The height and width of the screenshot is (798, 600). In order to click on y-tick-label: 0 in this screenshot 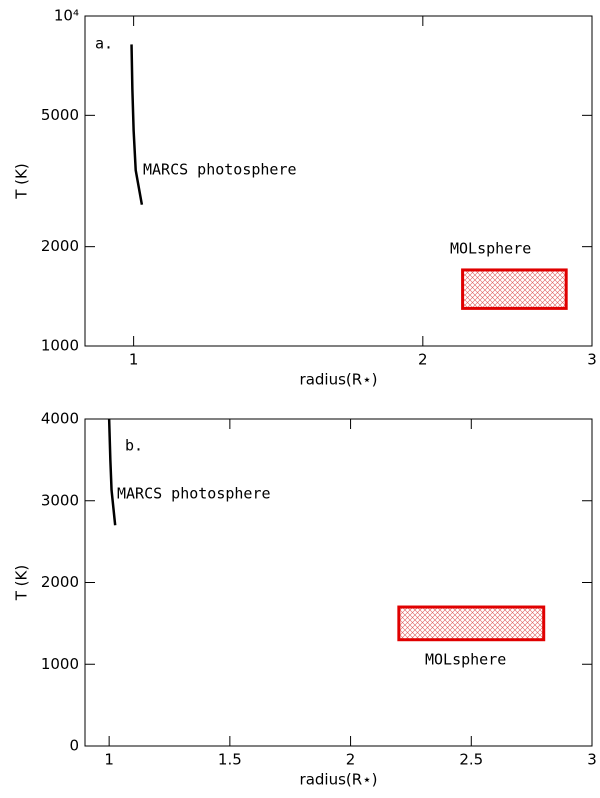, I will do `click(74, 746)`.